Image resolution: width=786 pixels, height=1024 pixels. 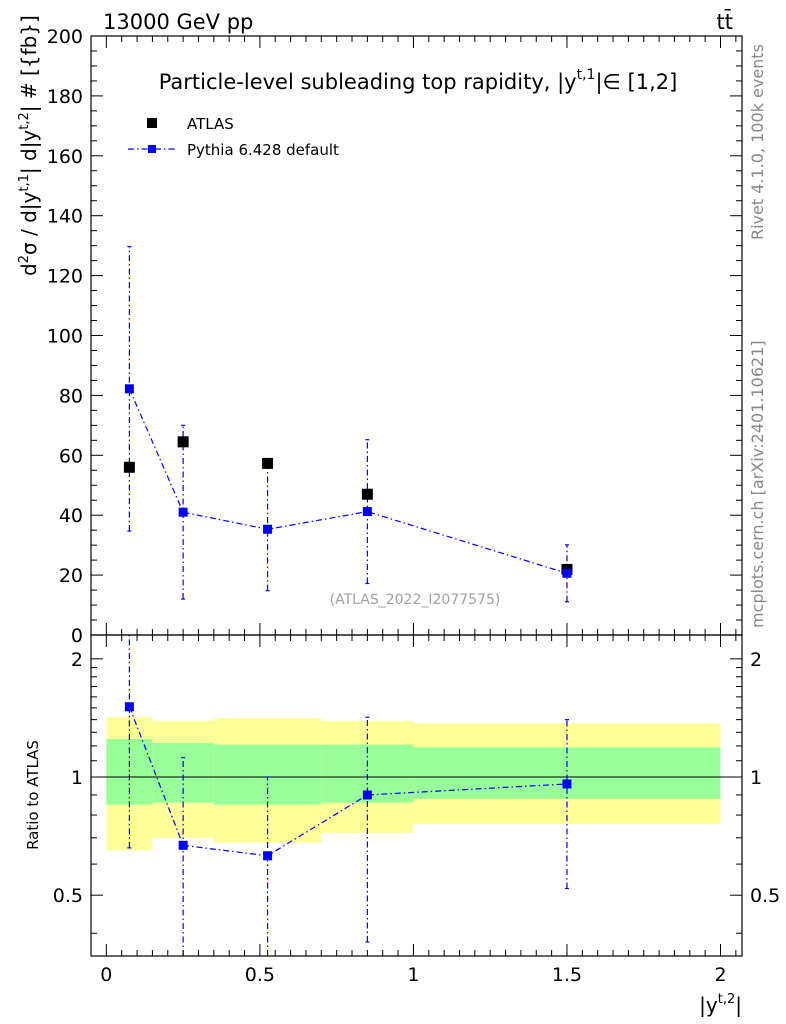 I want to click on ylabel-sup: t,1, so click(x=24, y=183).